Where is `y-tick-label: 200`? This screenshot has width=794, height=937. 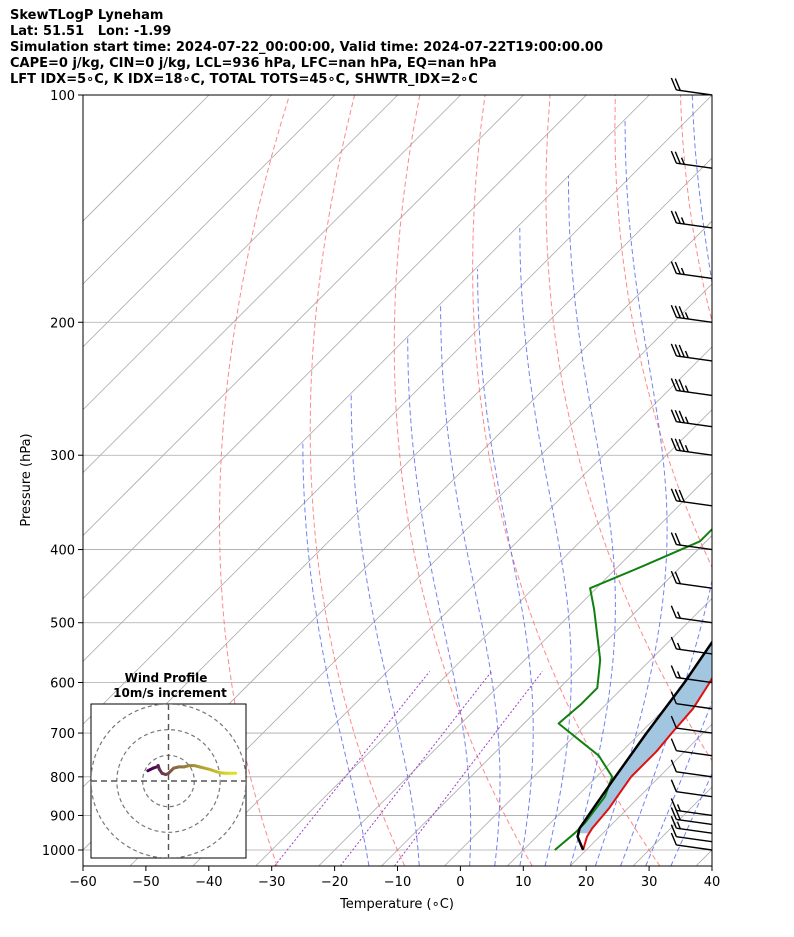 y-tick-label: 200 is located at coordinates (62, 323).